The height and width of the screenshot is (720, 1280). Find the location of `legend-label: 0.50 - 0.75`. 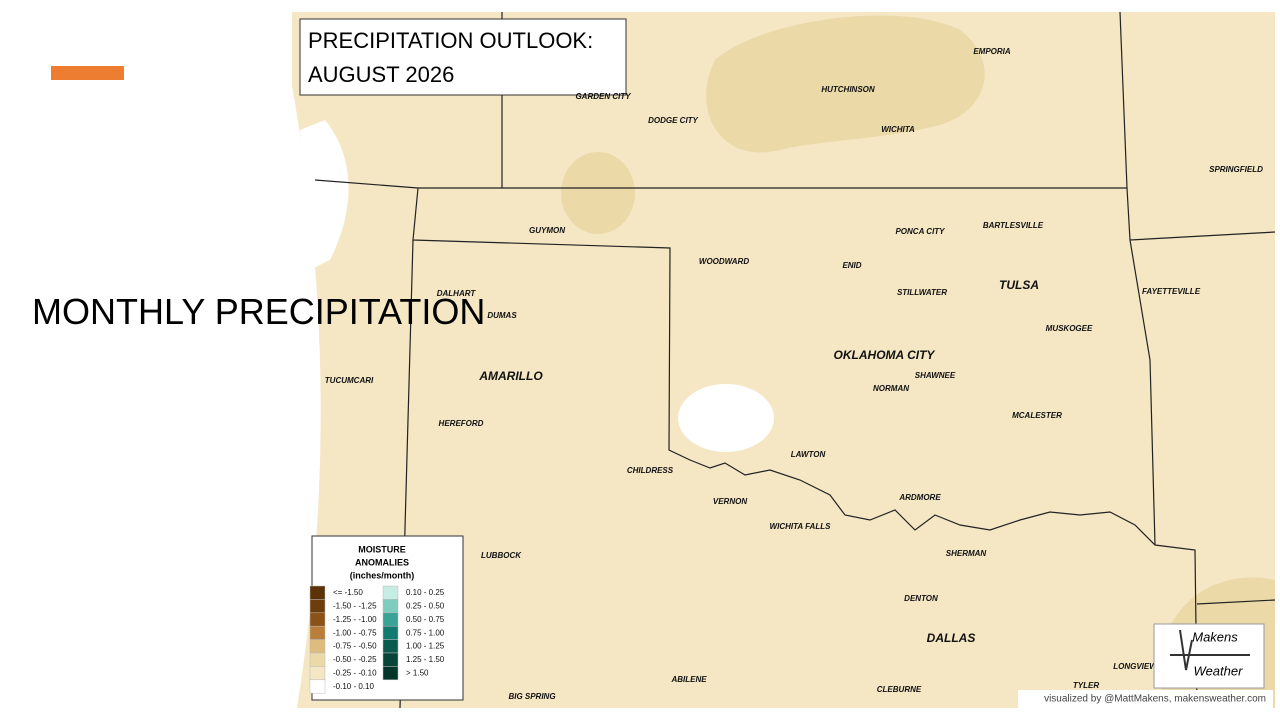

legend-label: 0.50 - 0.75 is located at coordinates (425, 619).